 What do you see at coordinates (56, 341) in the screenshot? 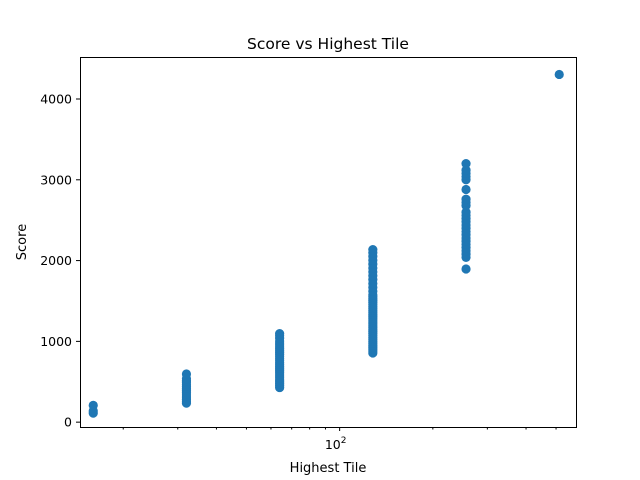
I see `y-tick-label-1000: 1000` at bounding box center [56, 341].